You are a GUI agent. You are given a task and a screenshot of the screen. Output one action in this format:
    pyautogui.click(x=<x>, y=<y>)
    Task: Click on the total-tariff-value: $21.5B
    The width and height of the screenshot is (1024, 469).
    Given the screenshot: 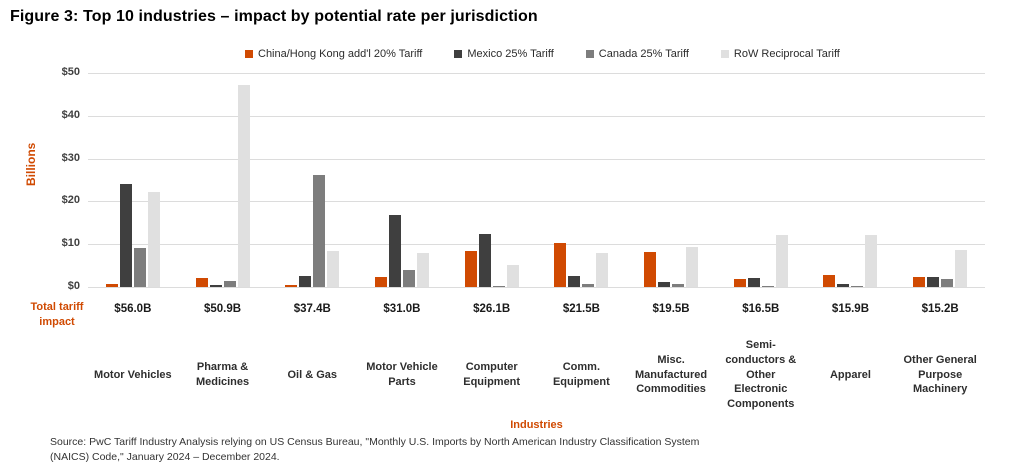 What is the action you would take?
    pyautogui.click(x=581, y=309)
    